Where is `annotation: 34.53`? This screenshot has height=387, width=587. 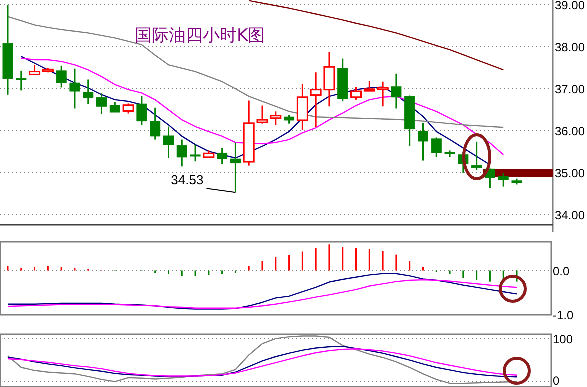
annotation: 34.53 is located at coordinates (187, 180).